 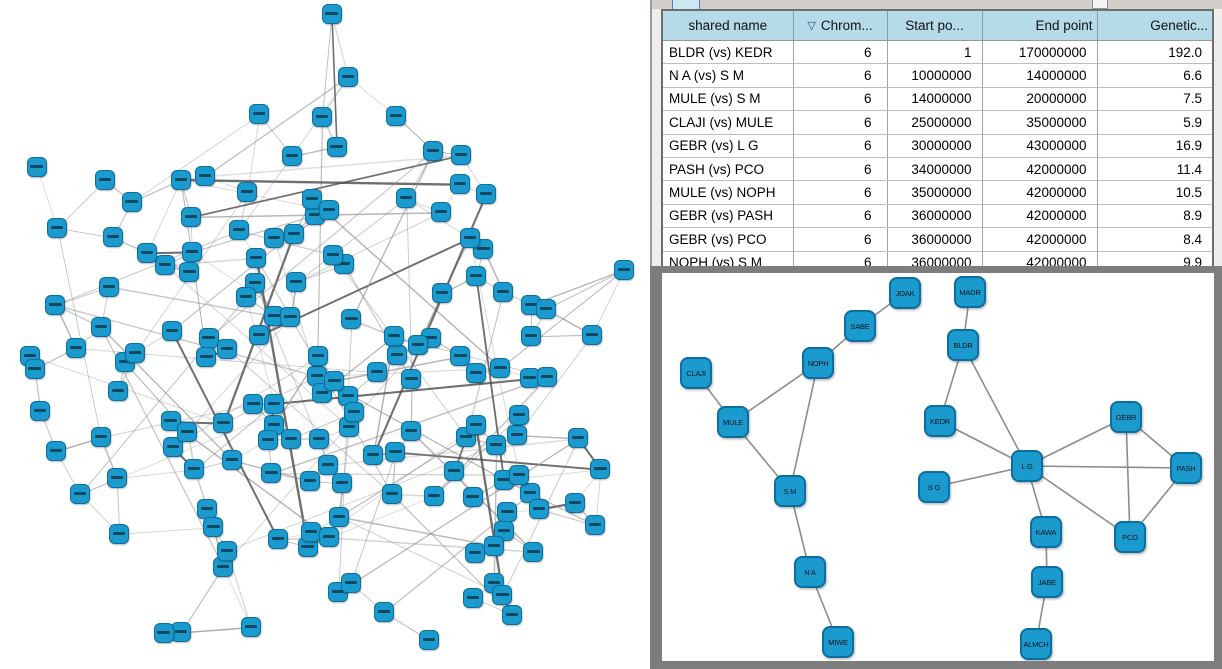 I want to click on column-header-shared-name: shared name, so click(x=727, y=25).